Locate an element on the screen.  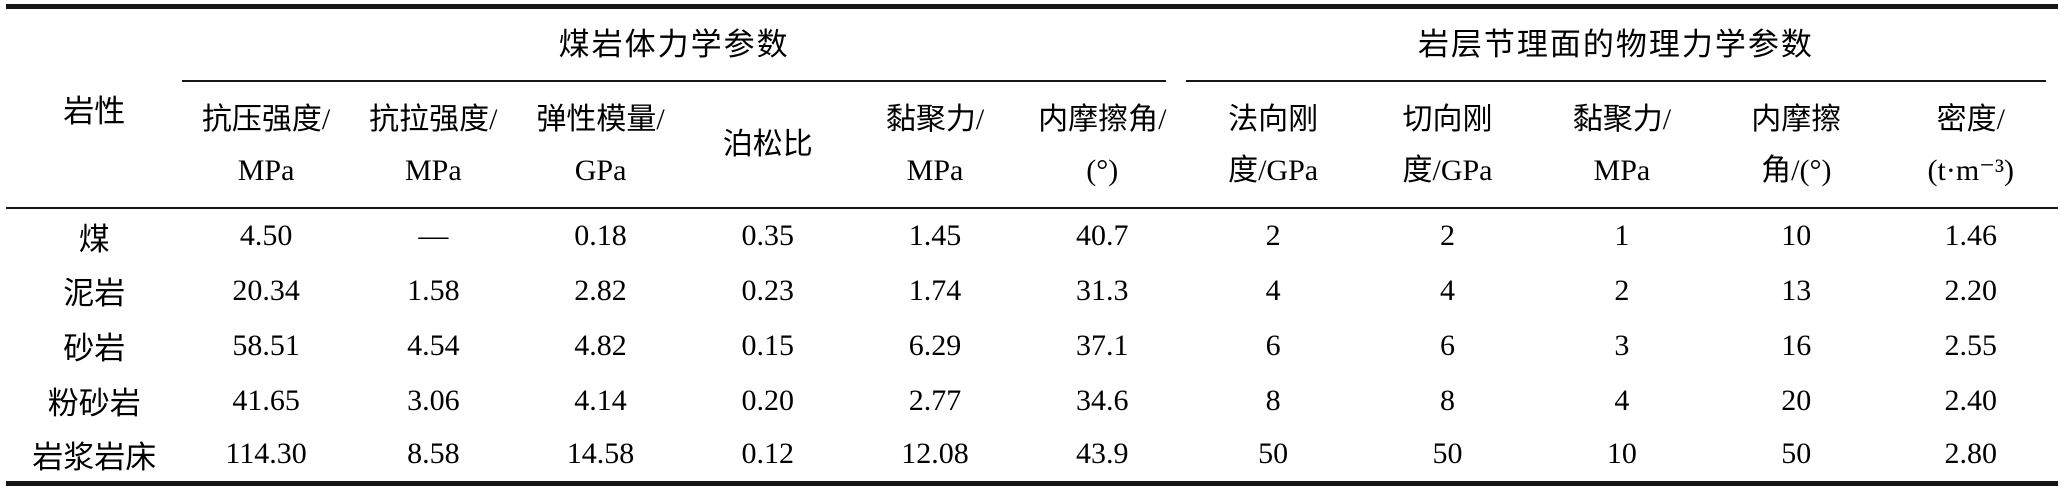
cell: 41.65 is located at coordinates (266, 400).